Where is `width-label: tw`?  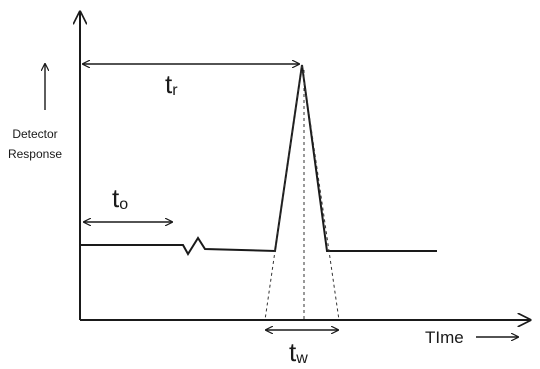
width-label: tw is located at coordinates (298, 352).